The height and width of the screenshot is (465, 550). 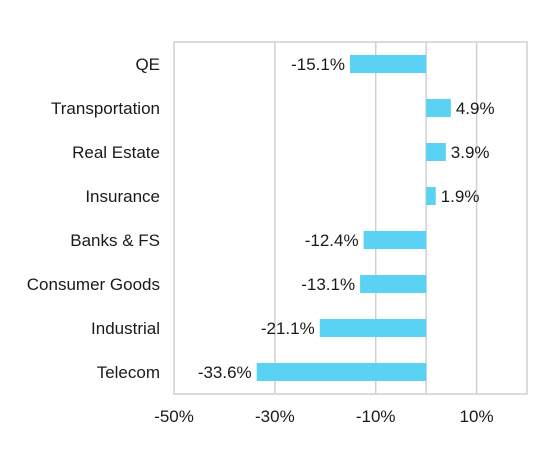 I want to click on data-label: -15.1%, so click(x=318, y=64).